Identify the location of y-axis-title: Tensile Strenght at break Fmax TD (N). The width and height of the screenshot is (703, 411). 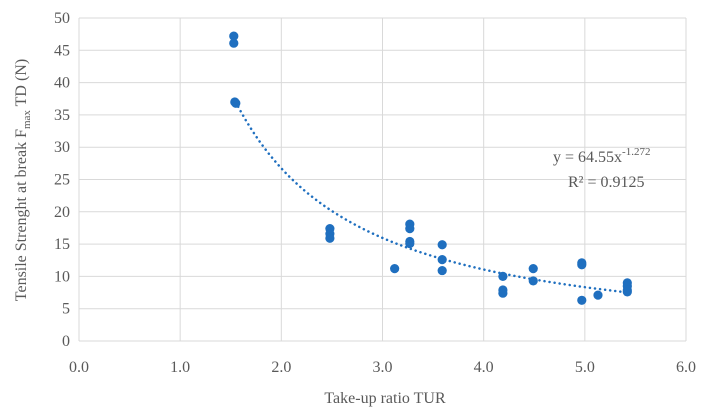
(23, 180).